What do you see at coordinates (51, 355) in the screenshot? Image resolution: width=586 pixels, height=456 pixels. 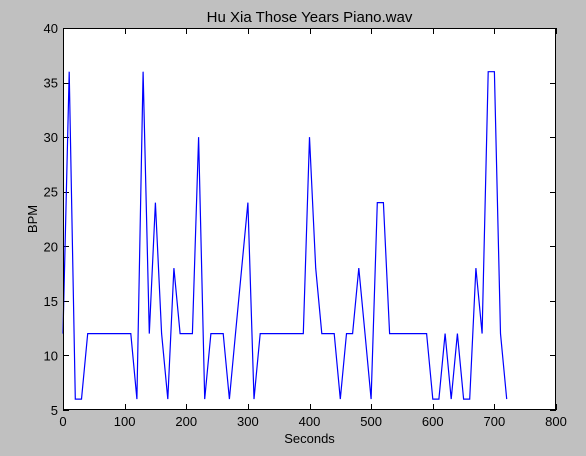 I see `y-tick-label: 10` at bounding box center [51, 355].